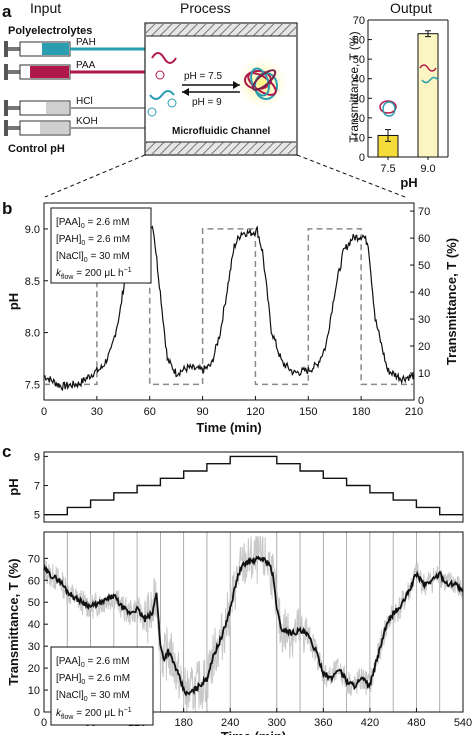 This screenshot has height=735, width=474. Describe the element at coordinates (93, 696) in the screenshot. I see `legend-c-nacl: [NaCl]0 = 30 mM` at that location.